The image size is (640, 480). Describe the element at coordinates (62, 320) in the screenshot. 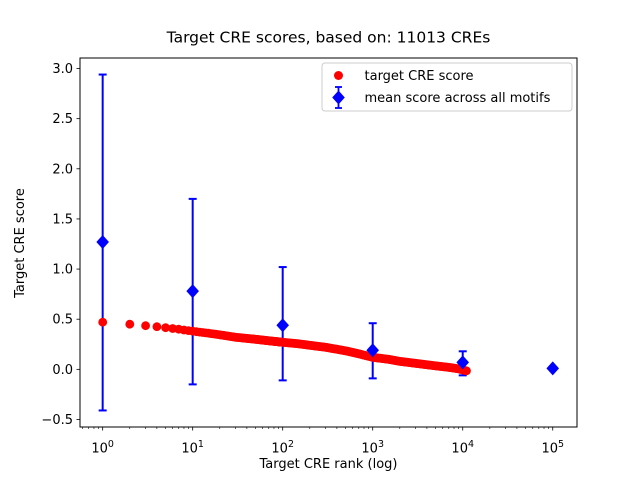

I see `y-tick-label: 0.5` at that location.